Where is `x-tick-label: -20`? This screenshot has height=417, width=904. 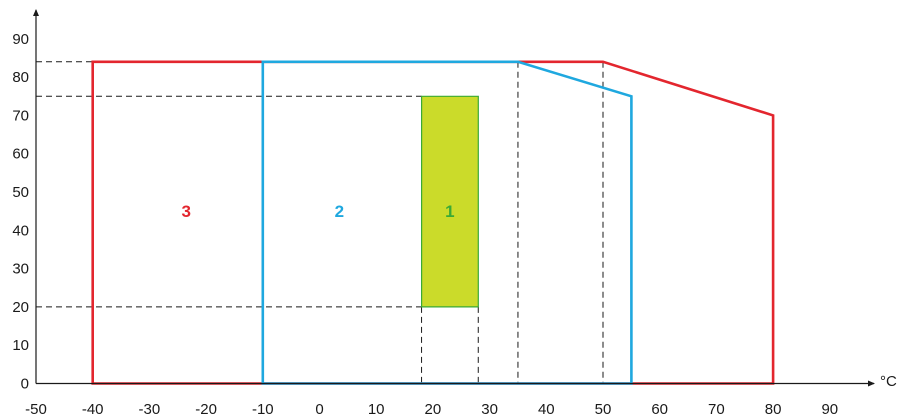 x-tick-label: -20 is located at coordinates (206, 409).